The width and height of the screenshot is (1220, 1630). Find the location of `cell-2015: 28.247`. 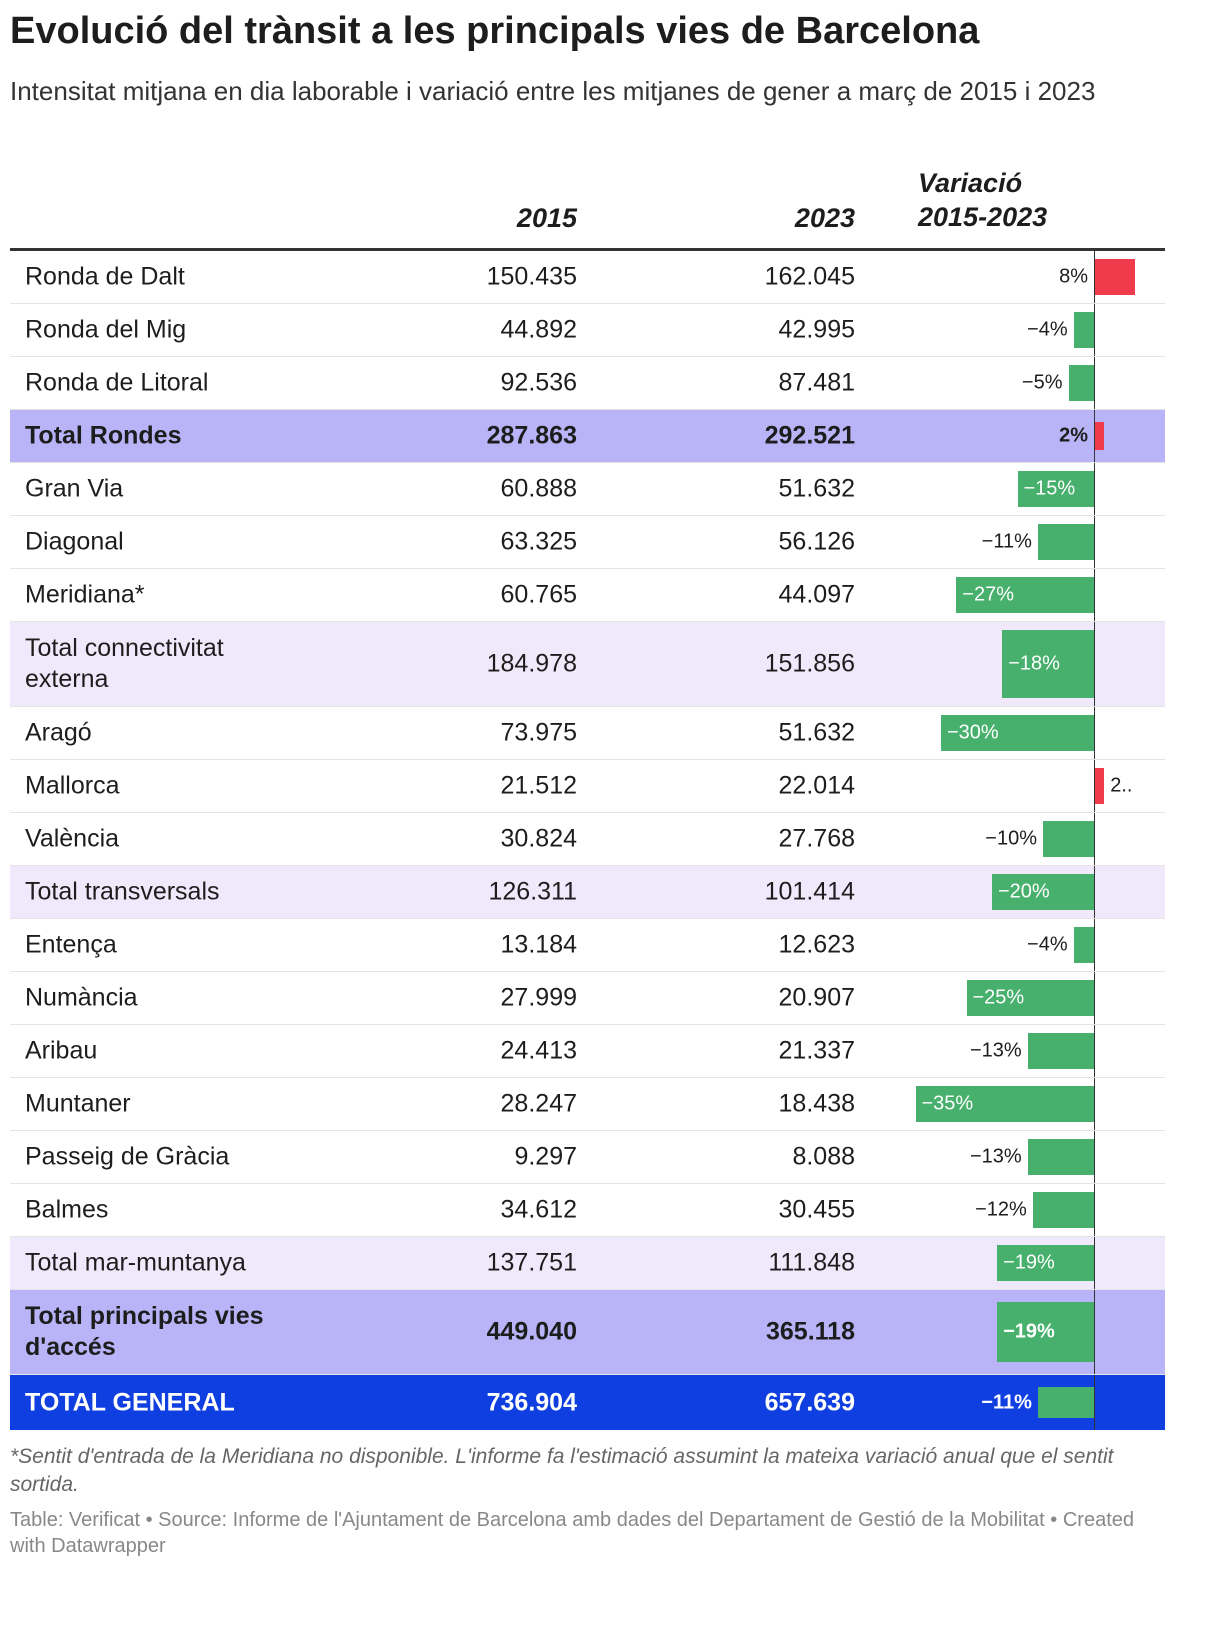

cell-2015: 28.247 is located at coordinates (538, 1103).